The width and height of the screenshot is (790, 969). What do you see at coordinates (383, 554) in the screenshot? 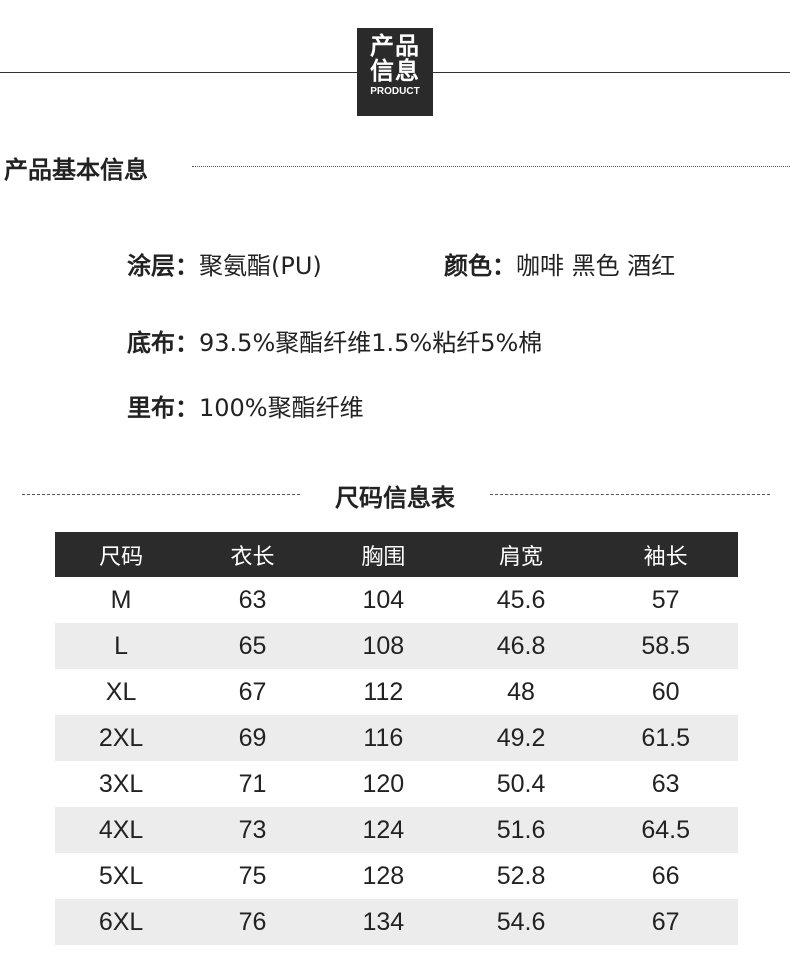
I see `column-header: 胸围` at bounding box center [383, 554].